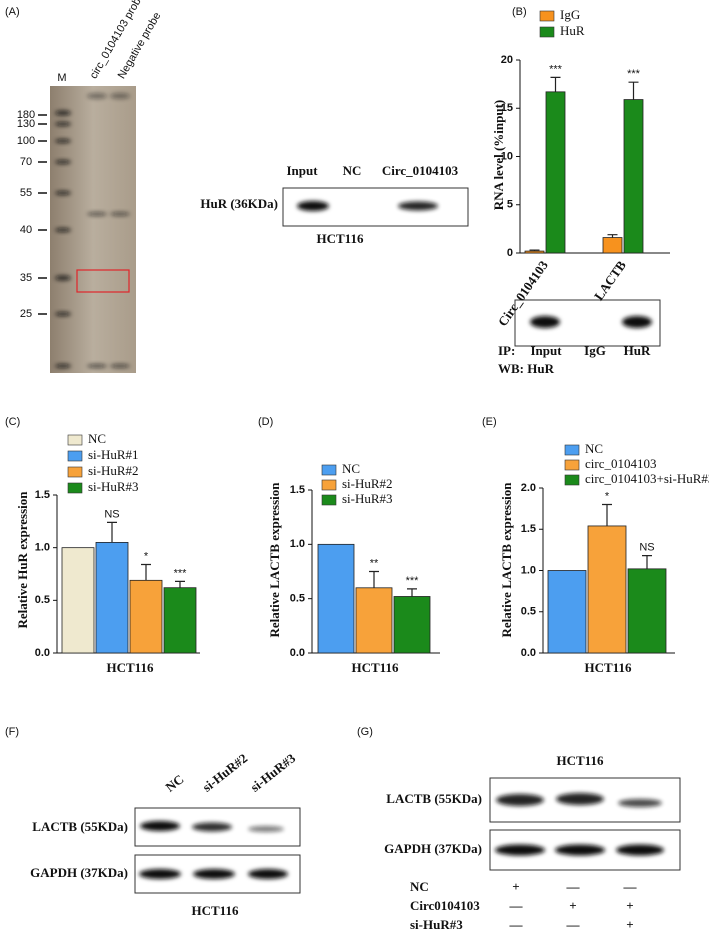 The image size is (709, 941). I want to click on lane-label: si-HuR#2, so click(224, 772).